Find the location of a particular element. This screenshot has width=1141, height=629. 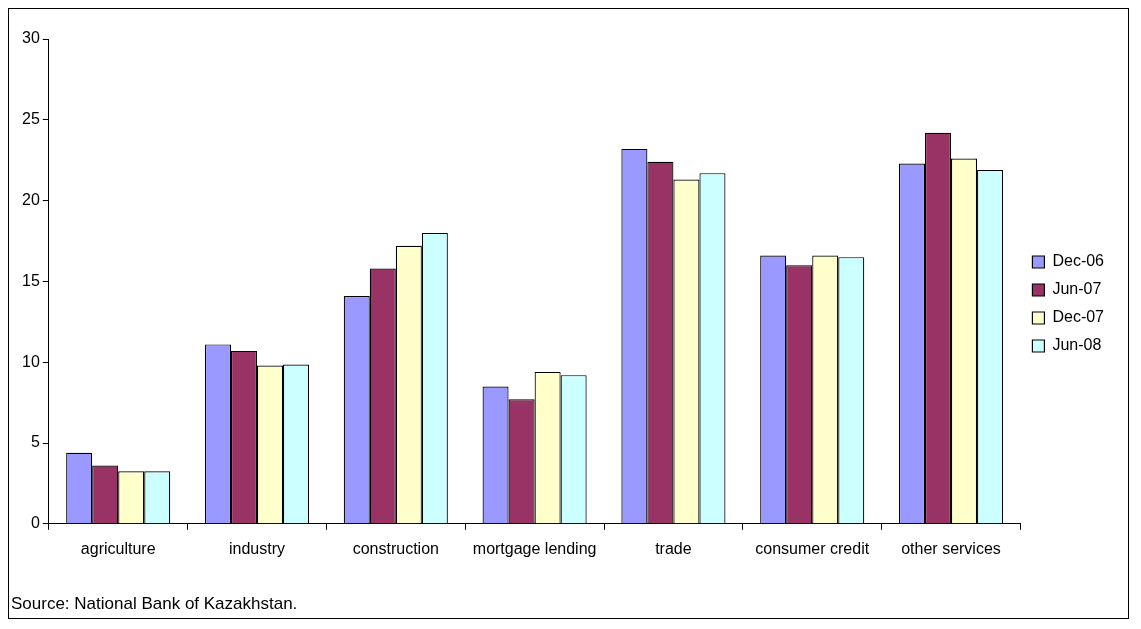

legend-label: Dec-07 is located at coordinates (1078, 317).